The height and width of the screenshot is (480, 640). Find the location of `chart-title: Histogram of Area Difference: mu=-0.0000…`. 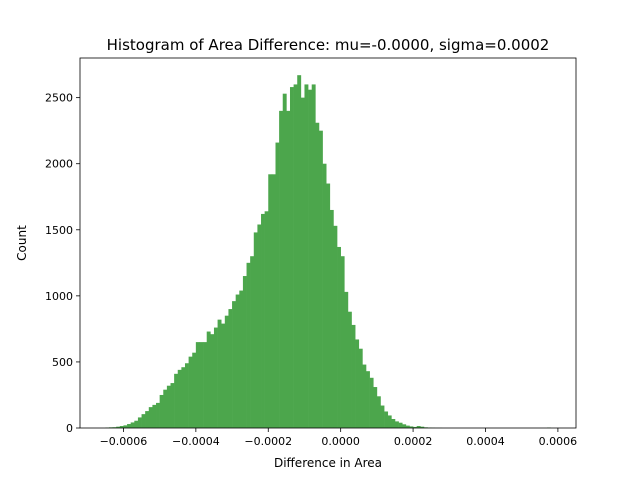

chart-title: Histogram of Area Difference: mu=-0.0000… is located at coordinates (328, 45).